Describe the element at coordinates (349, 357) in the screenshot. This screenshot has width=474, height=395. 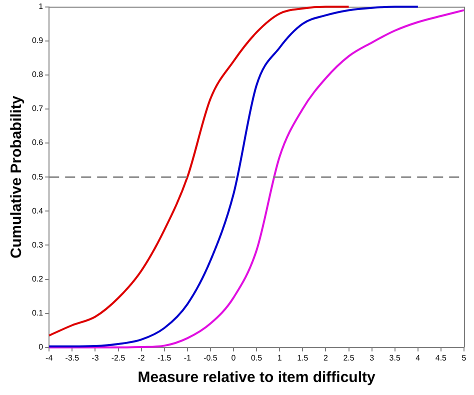
I see `x-tick-label: 2.5` at that location.